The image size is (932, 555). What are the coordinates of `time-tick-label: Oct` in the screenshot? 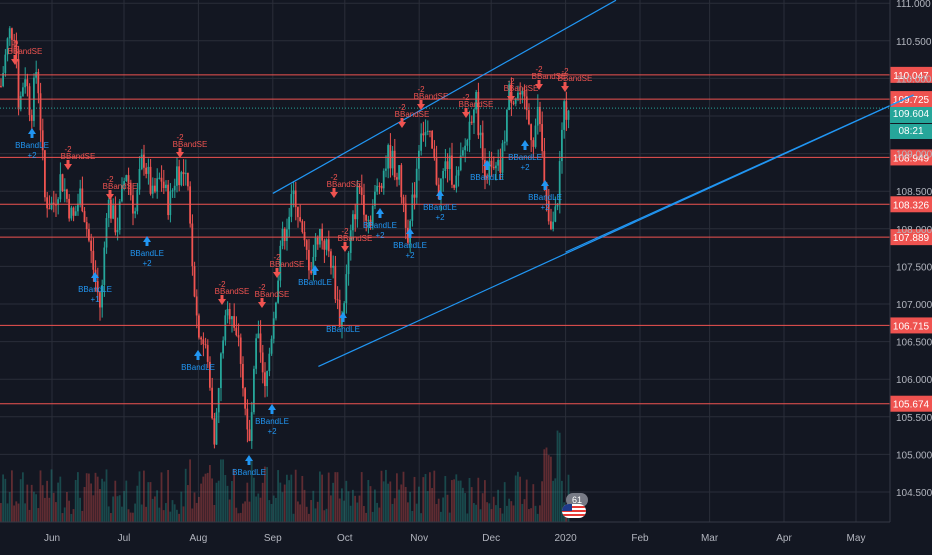 It's located at (345, 538).